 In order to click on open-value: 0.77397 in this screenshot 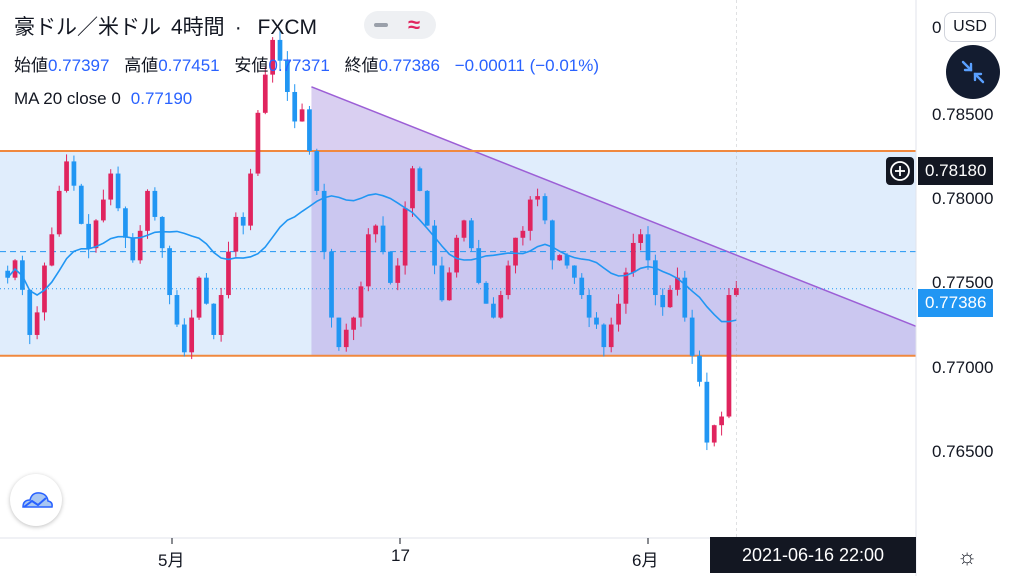, I will do `click(79, 65)`.